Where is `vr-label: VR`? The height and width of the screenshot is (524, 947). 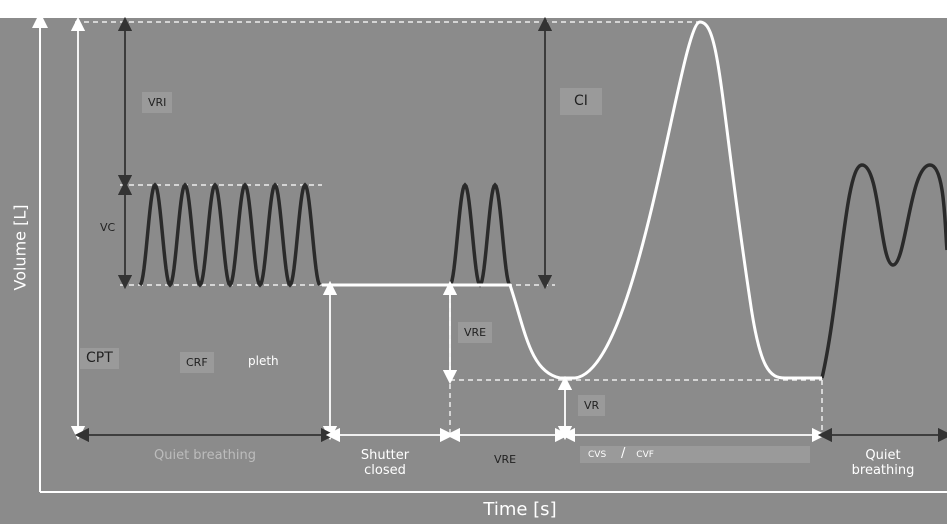
vr-label: VR is located at coordinates (592, 405).